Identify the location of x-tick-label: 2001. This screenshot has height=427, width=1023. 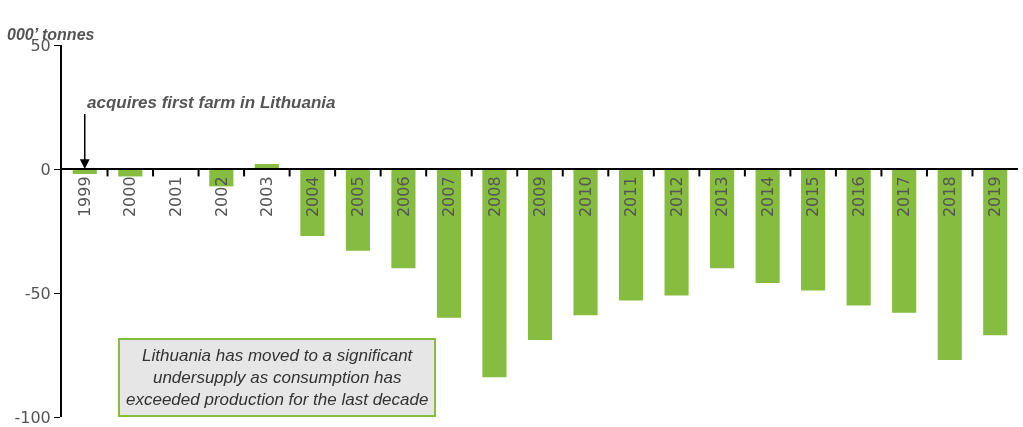
(176, 197).